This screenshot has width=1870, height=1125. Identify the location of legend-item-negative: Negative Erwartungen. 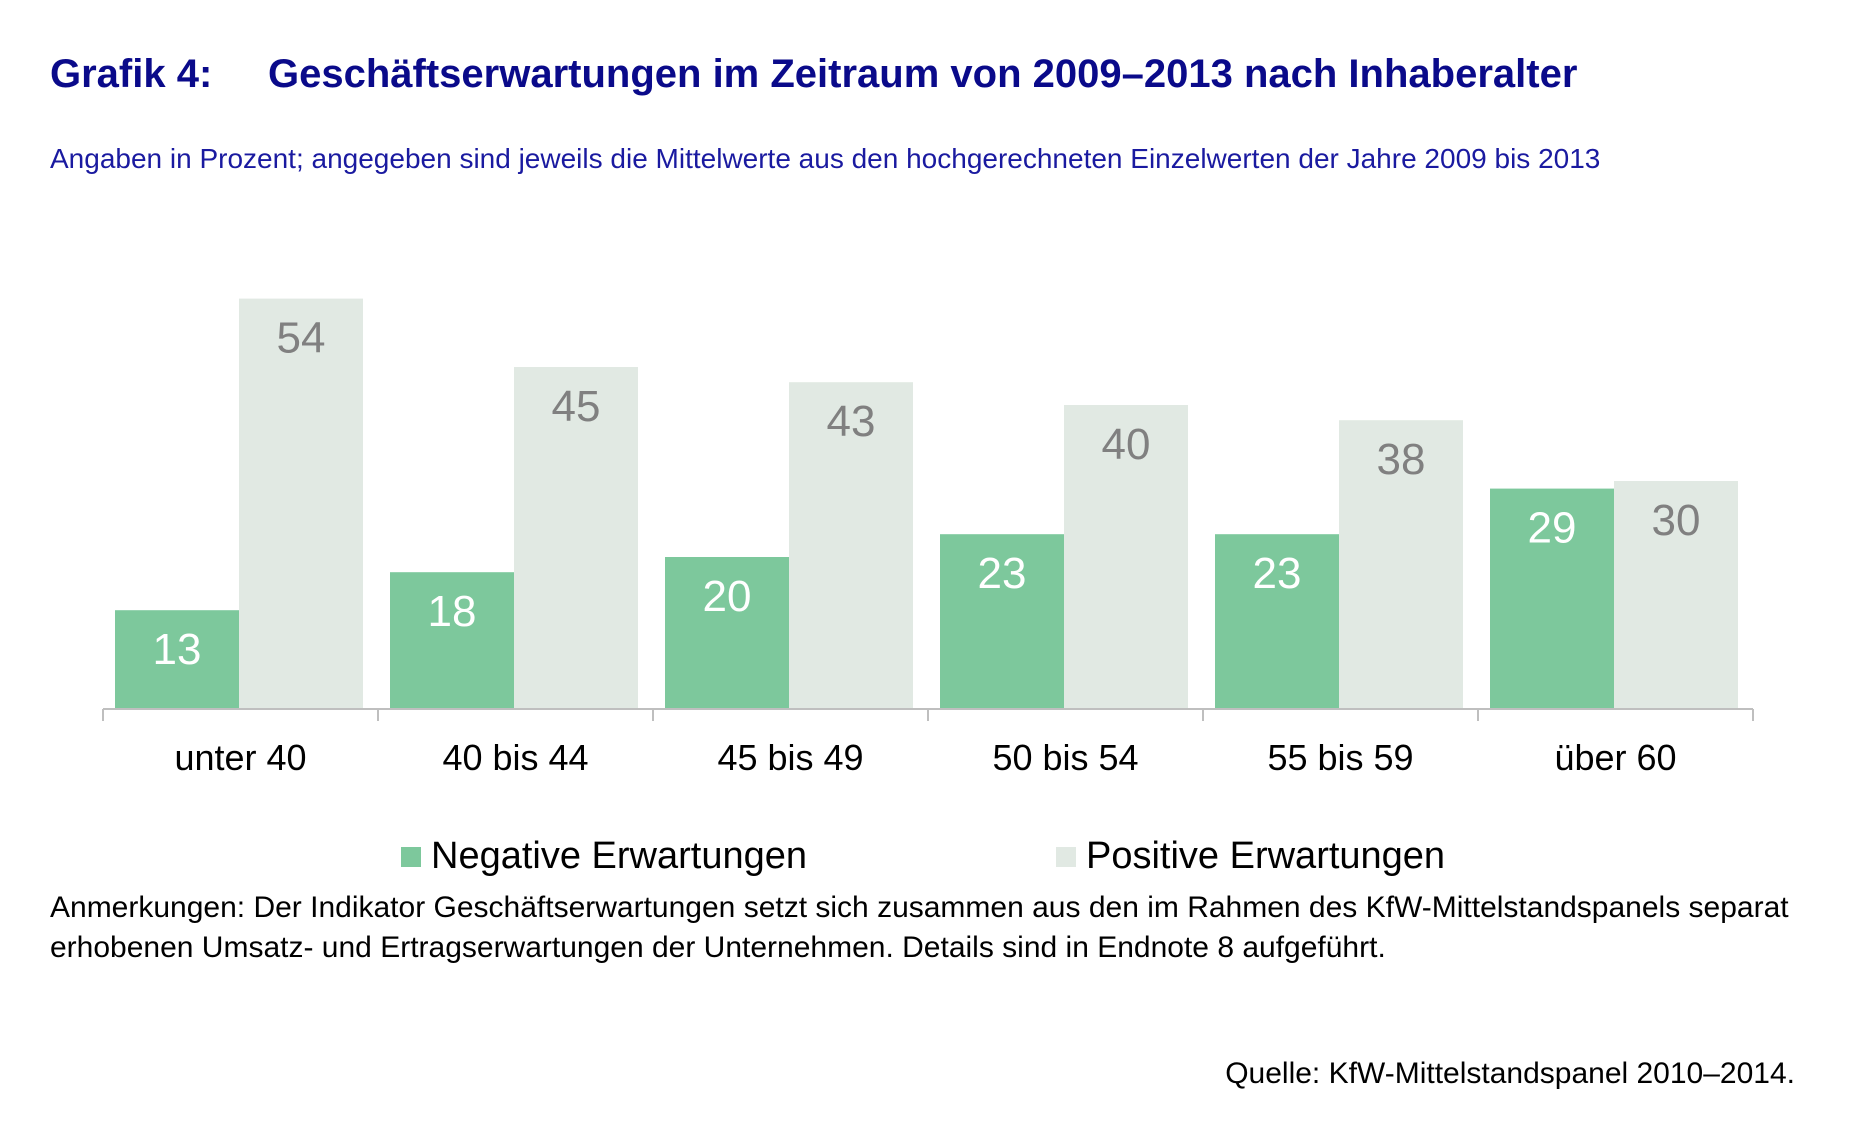
(604, 856).